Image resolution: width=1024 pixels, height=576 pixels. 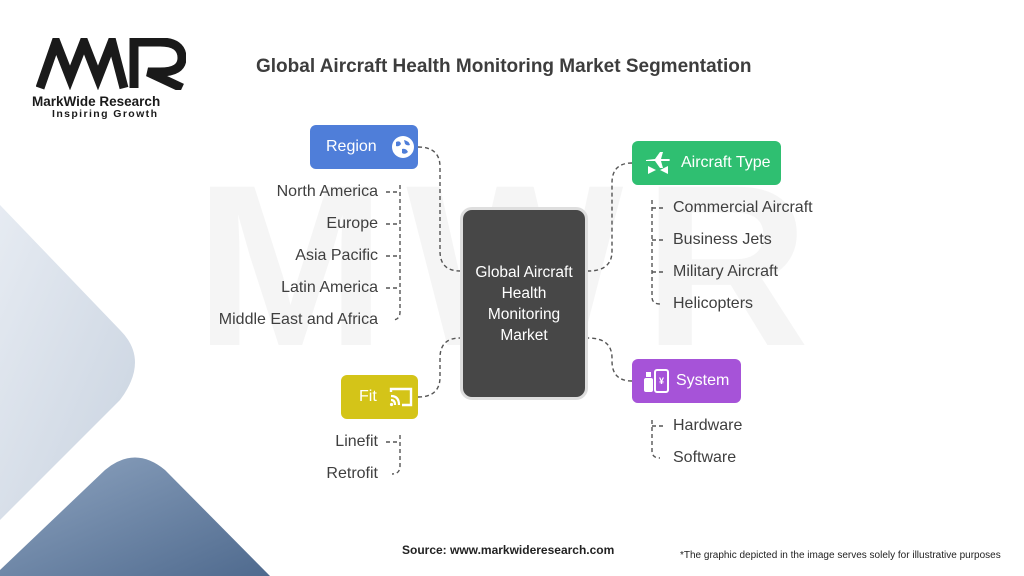 I want to click on region-item-2: Europe, so click(x=352, y=223).